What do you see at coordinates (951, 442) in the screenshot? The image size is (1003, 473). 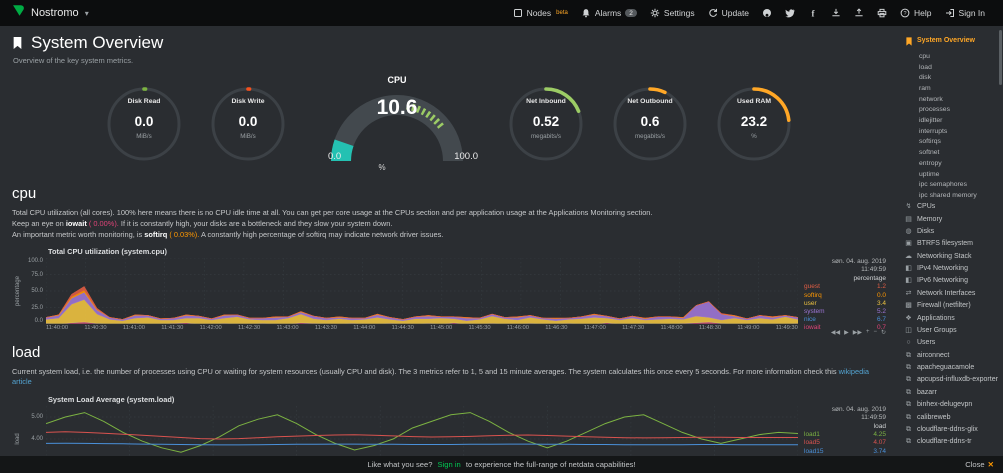 I see `sidebar-item-cloudflare-ddns-tr: ⧉ cloudflare-ddns-tr` at bounding box center [951, 442].